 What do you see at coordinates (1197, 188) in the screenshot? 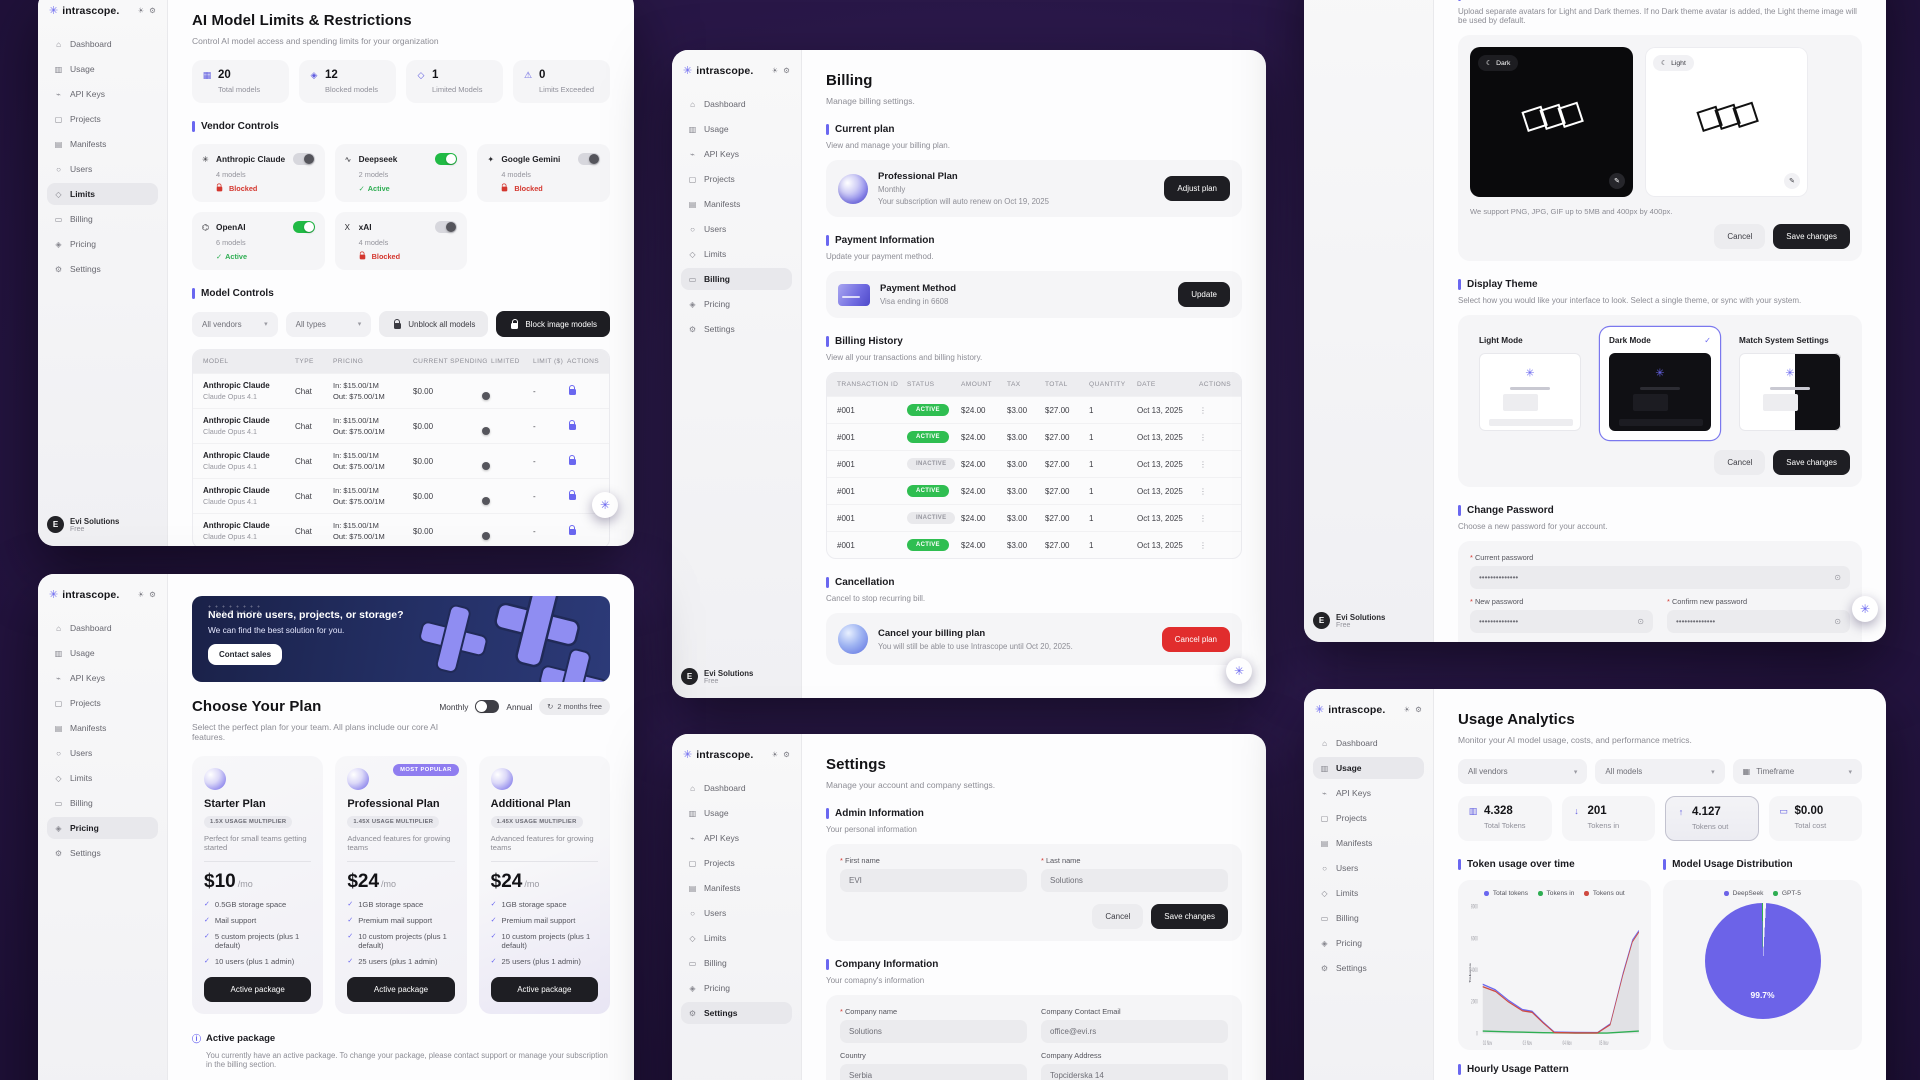
I see `adjust-plan-button: Adjust plan` at bounding box center [1197, 188].